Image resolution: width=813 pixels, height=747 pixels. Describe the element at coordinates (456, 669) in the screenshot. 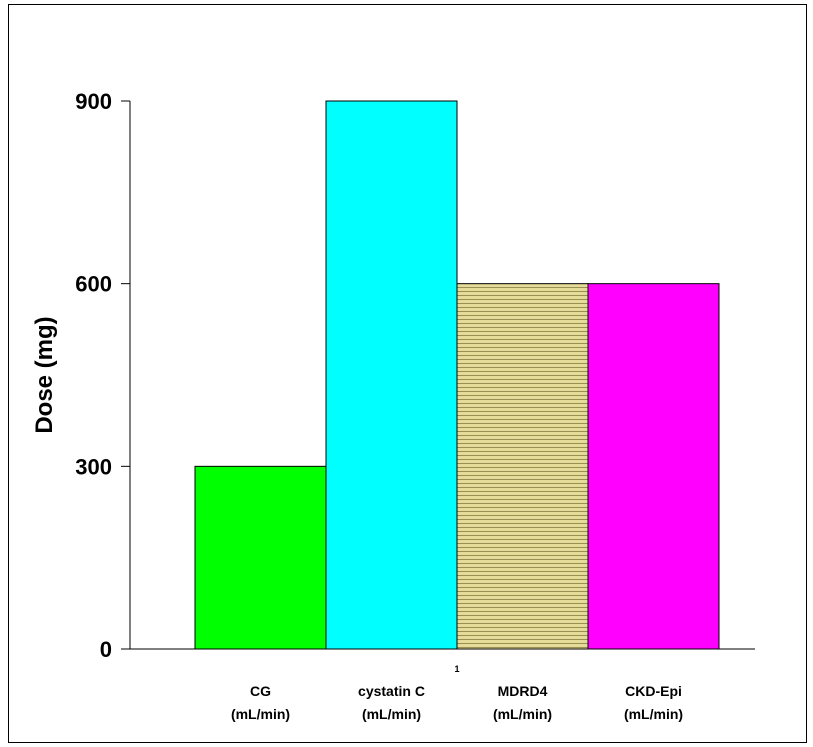

I see `x-axis-note: 1` at that location.